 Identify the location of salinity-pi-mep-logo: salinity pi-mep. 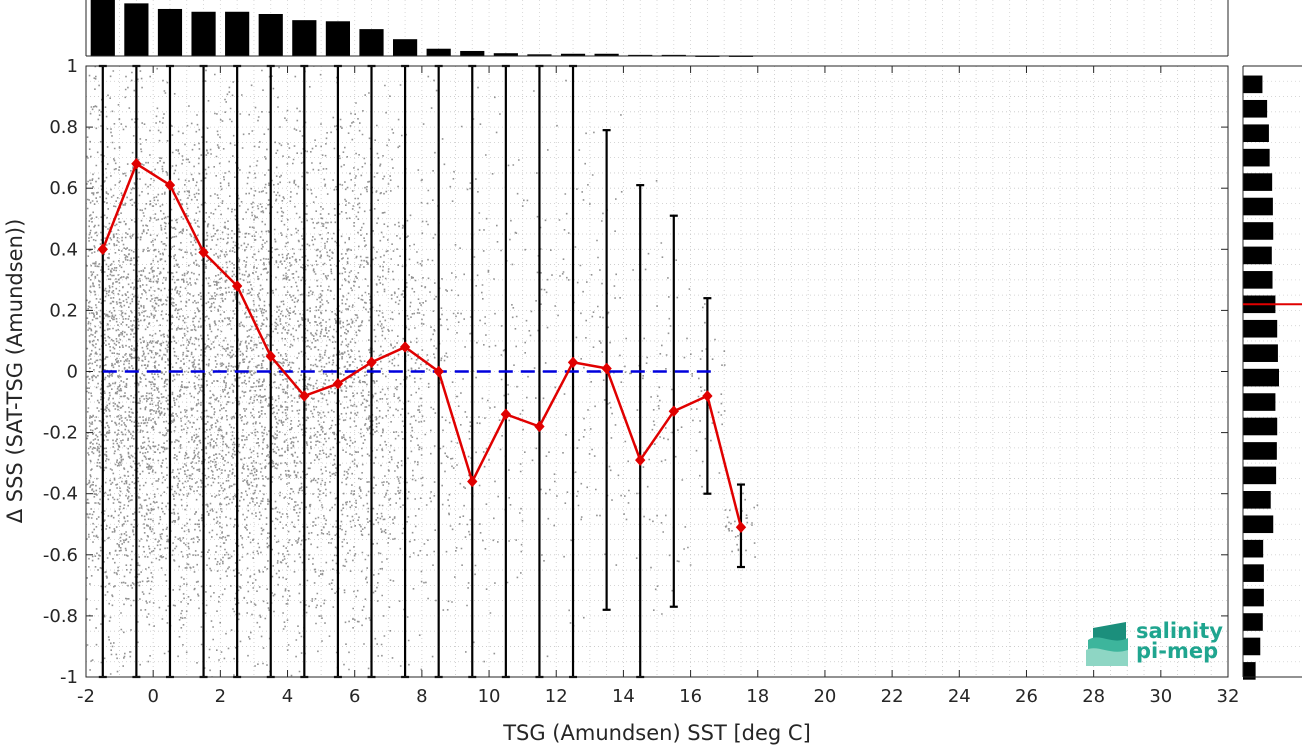
(1154, 642).